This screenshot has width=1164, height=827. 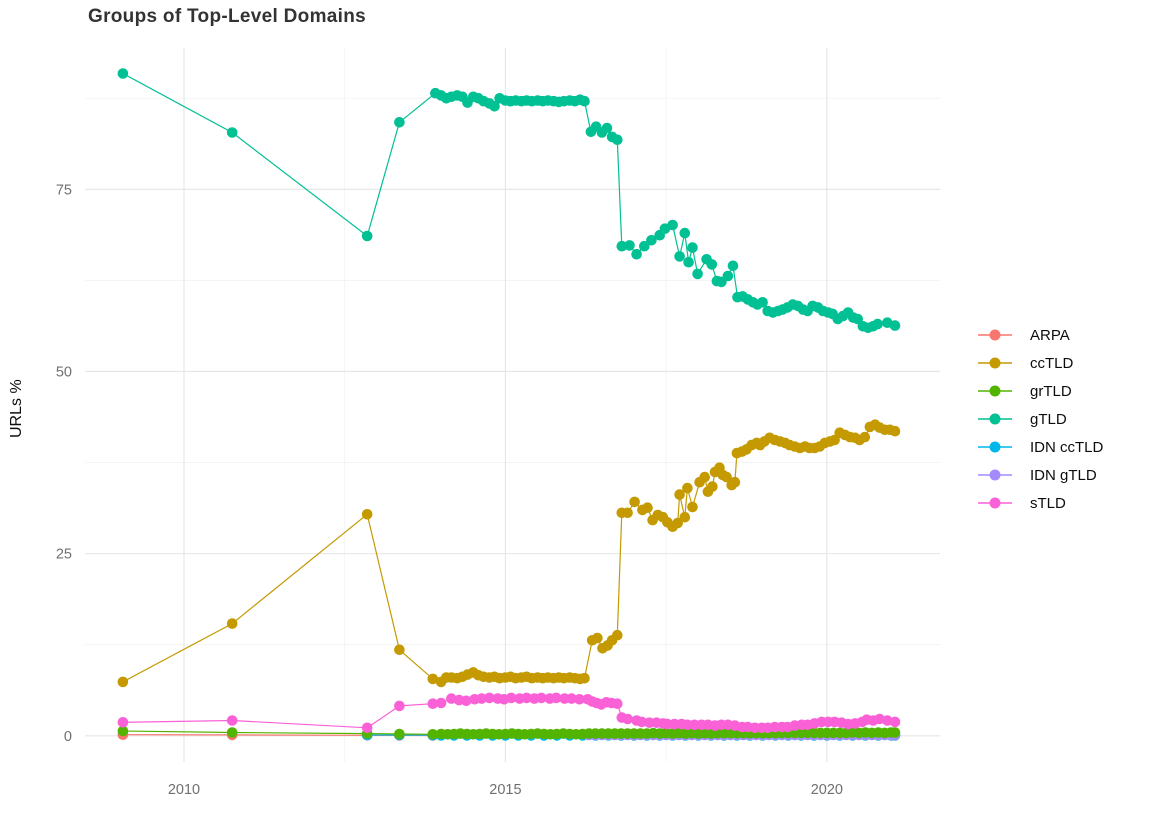 I want to click on chart-title: Groups of Top-Level Domains, so click(x=227, y=16).